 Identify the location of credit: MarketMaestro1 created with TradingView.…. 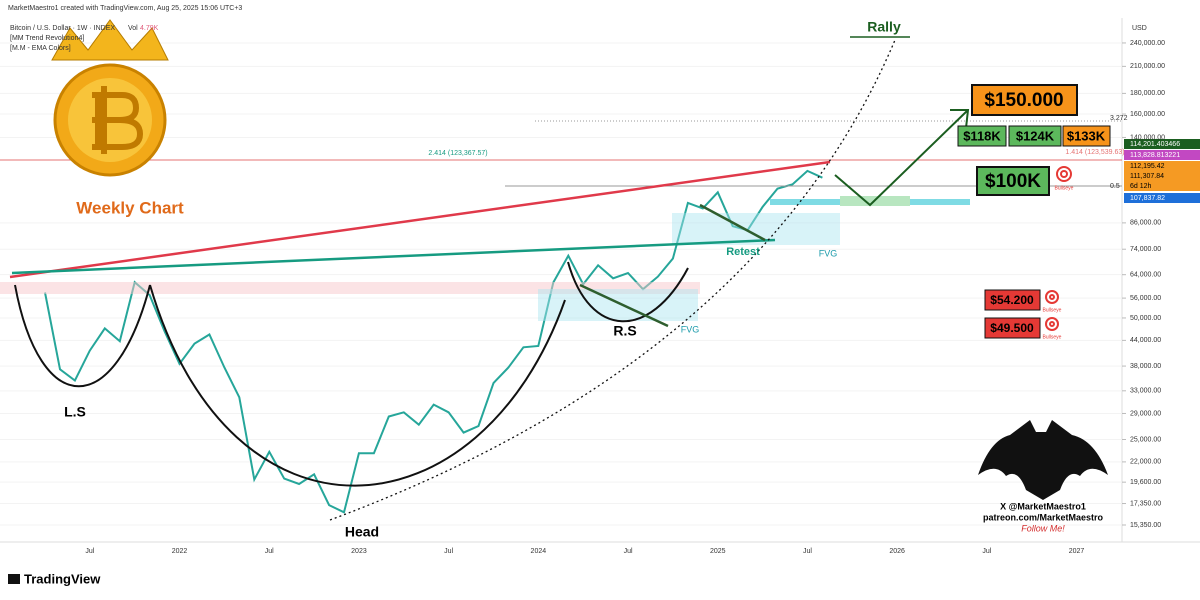
(125, 8).